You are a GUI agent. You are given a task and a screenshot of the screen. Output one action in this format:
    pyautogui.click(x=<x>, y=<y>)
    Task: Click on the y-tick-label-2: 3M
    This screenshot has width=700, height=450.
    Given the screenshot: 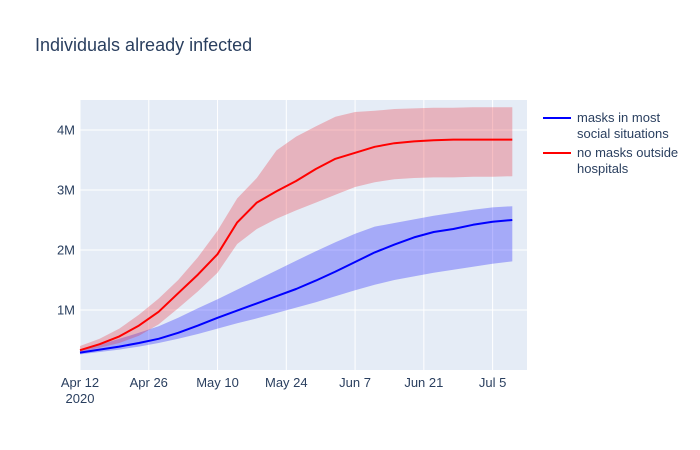 What is the action you would take?
    pyautogui.click(x=66, y=190)
    